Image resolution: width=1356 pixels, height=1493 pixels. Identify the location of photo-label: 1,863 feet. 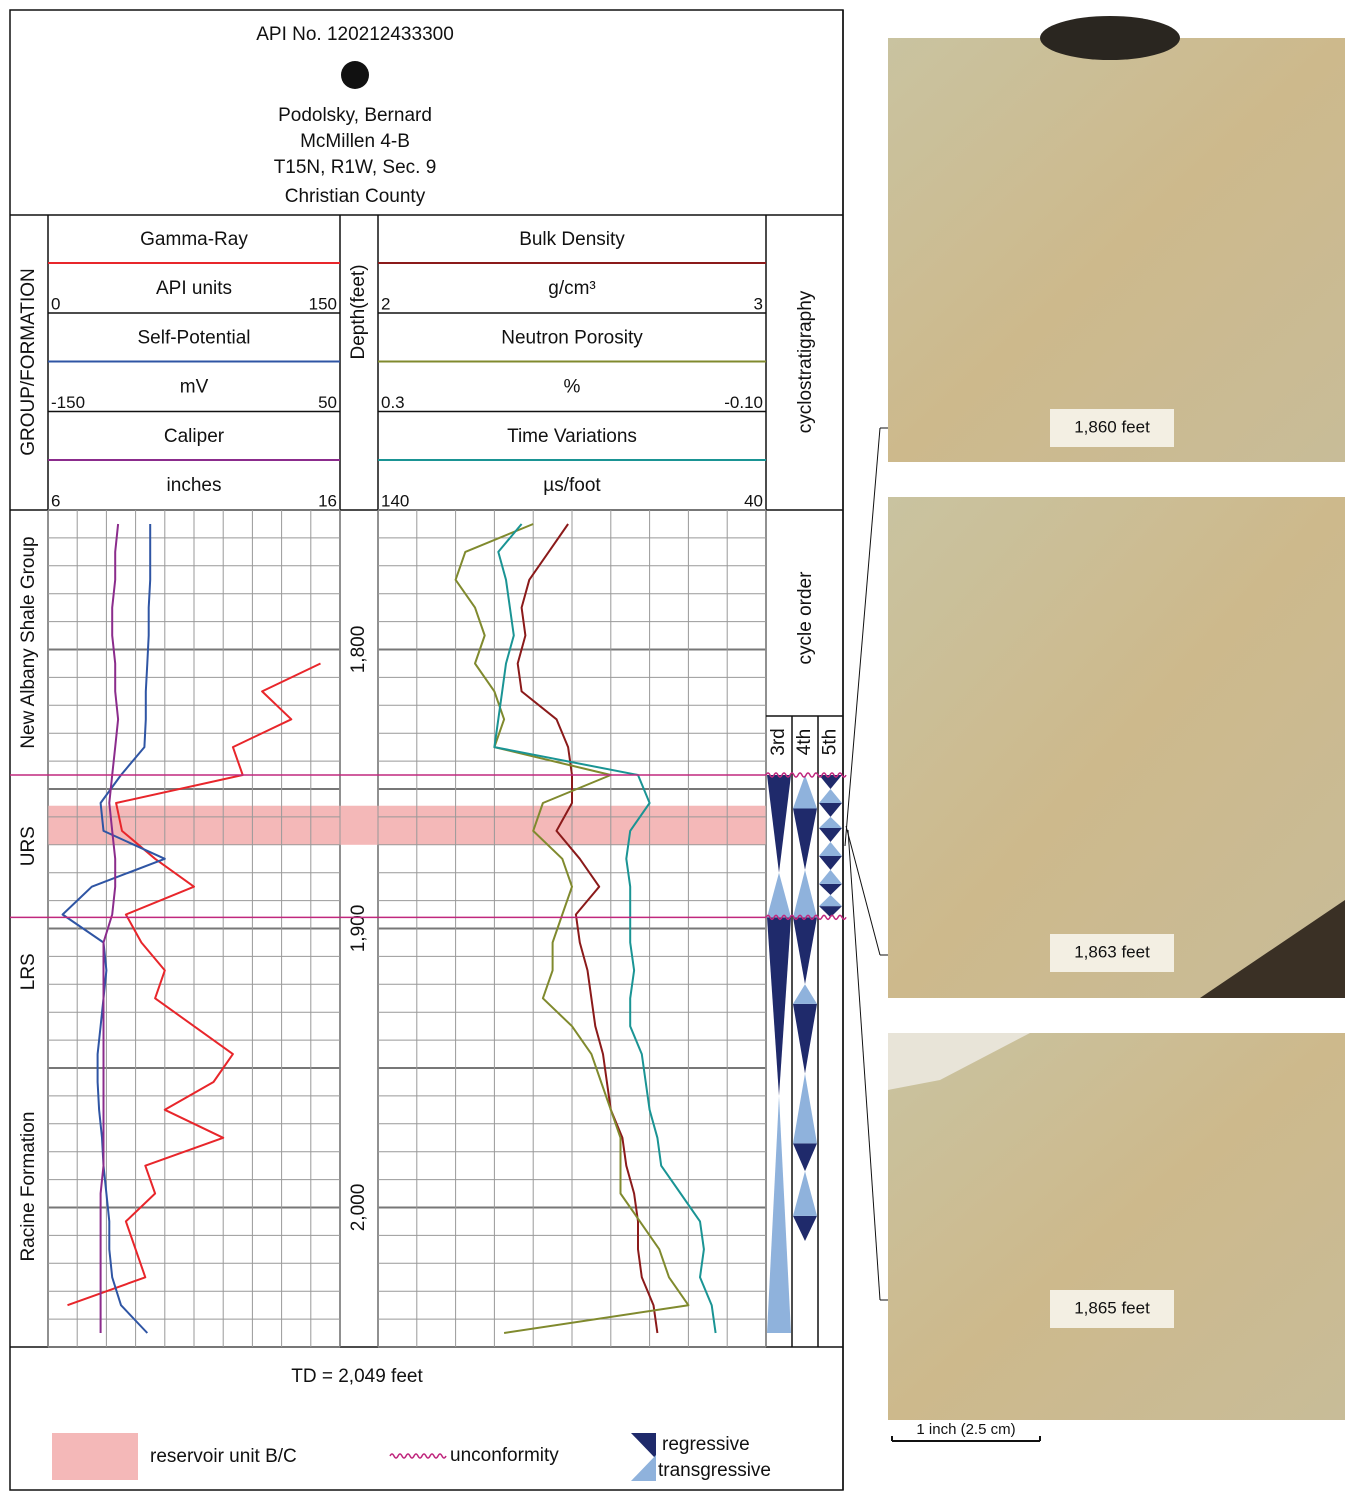
(1112, 951).